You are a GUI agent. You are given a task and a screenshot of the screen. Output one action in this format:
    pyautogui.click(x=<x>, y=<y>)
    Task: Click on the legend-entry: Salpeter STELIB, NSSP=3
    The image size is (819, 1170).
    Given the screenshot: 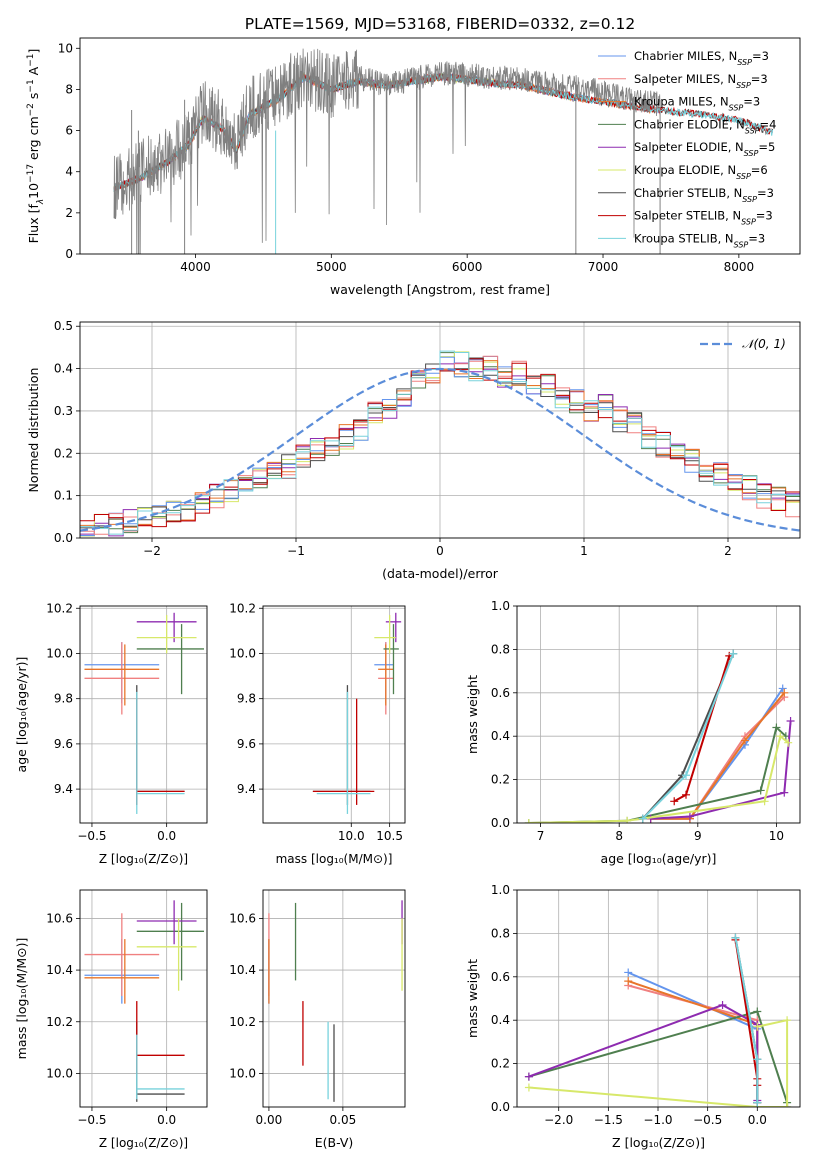 What is the action you would take?
    pyautogui.click(x=703, y=218)
    